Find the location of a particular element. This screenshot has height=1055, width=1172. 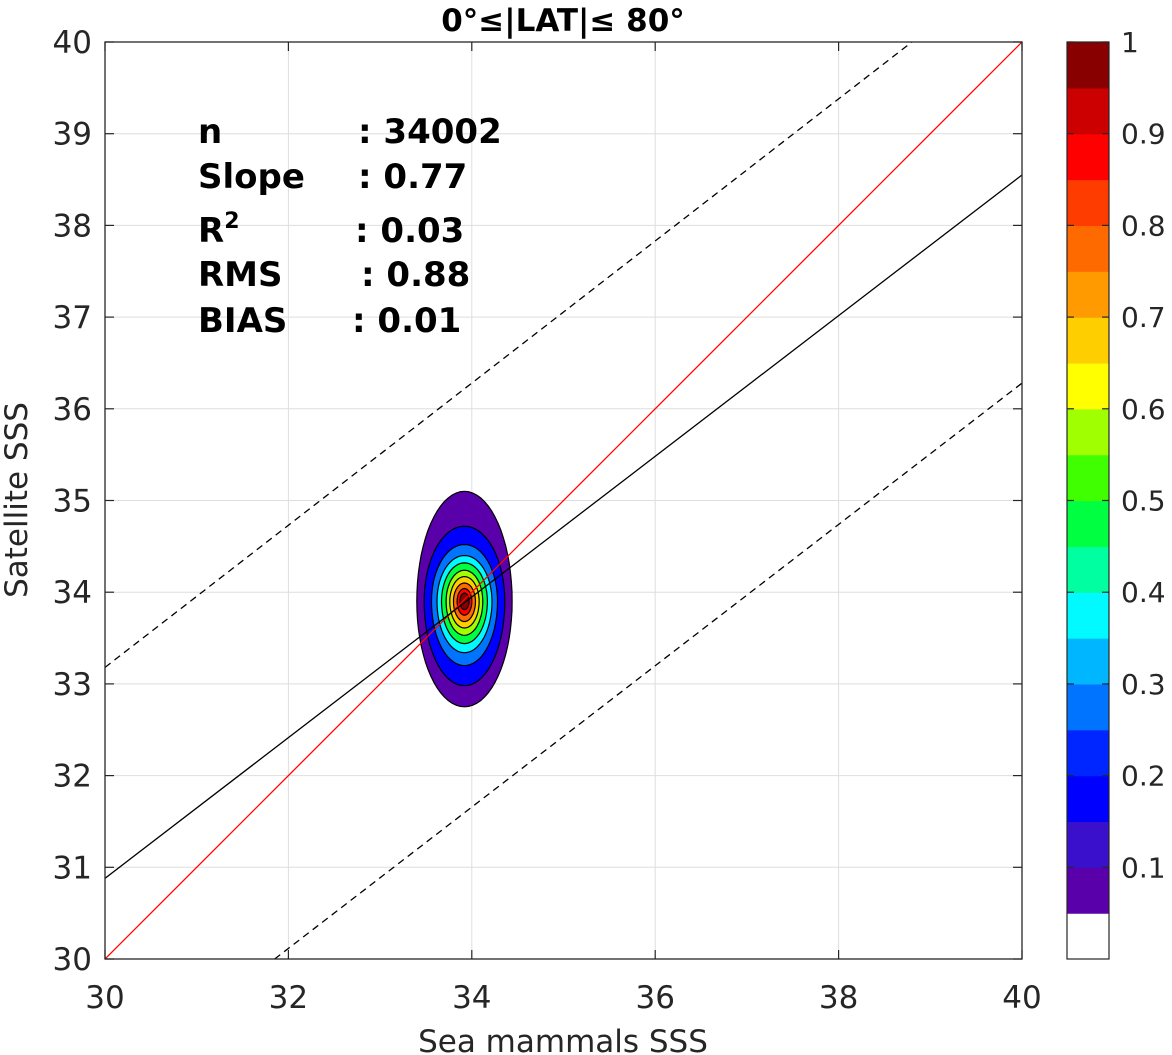

colorbar-tick-label: 0.1 is located at coordinates (1143, 867).